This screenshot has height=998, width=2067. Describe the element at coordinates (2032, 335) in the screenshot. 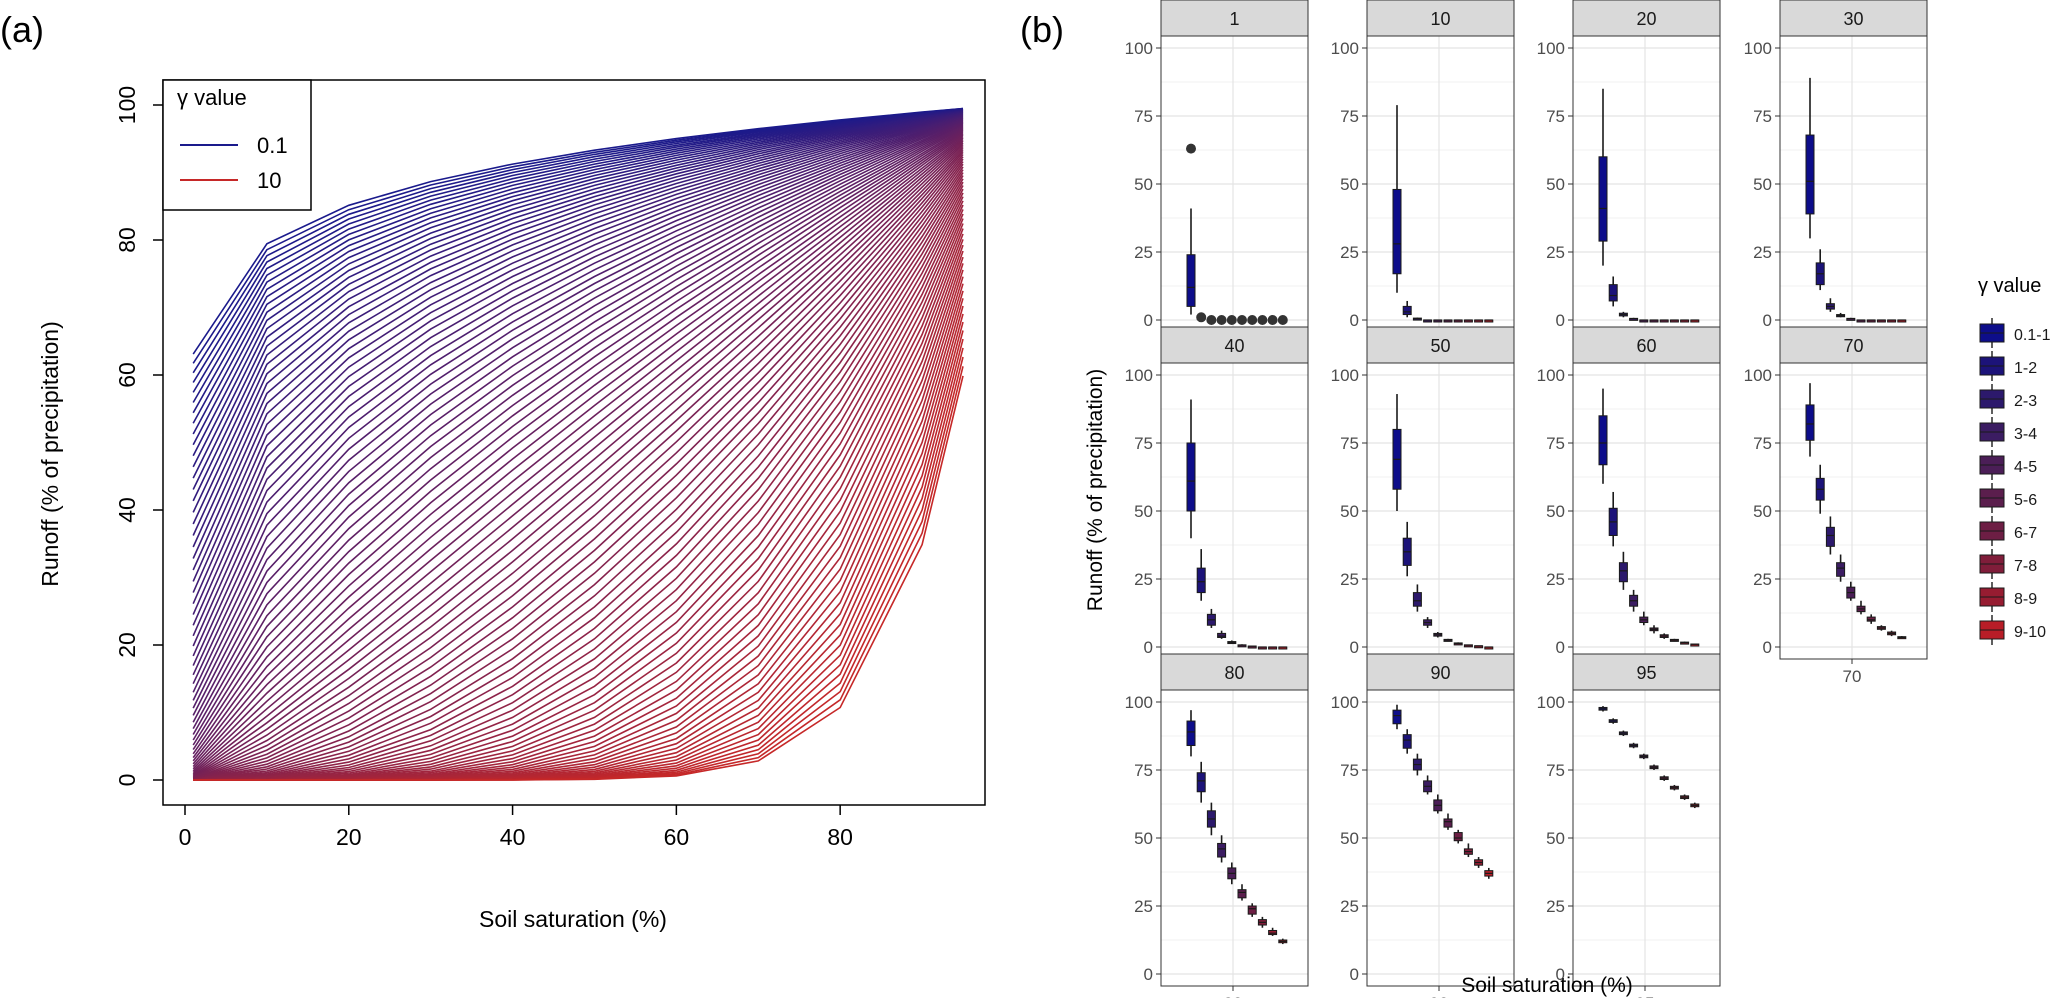

I see `legend-label-0.1-1: 0.1-1` at that location.